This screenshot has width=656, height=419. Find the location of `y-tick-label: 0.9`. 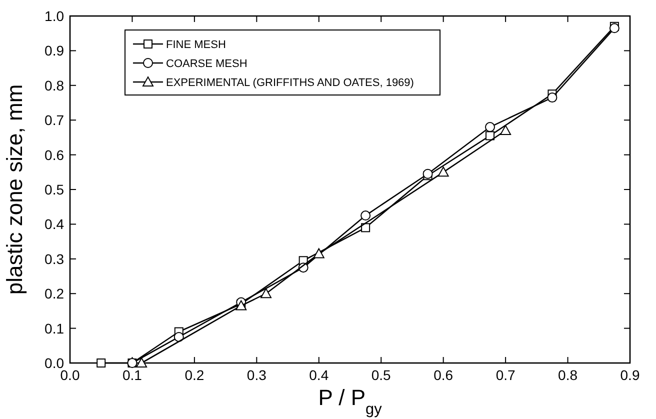

y-tick-label: 0.9 is located at coordinates (54, 50).